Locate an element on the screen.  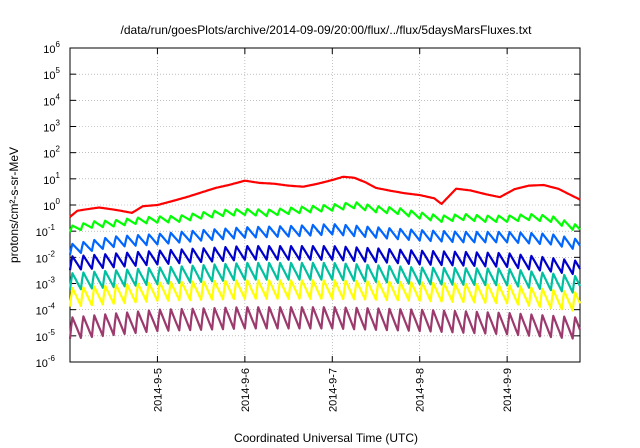
y-tick-label: 10⁰ is located at coordinates (51, 205).